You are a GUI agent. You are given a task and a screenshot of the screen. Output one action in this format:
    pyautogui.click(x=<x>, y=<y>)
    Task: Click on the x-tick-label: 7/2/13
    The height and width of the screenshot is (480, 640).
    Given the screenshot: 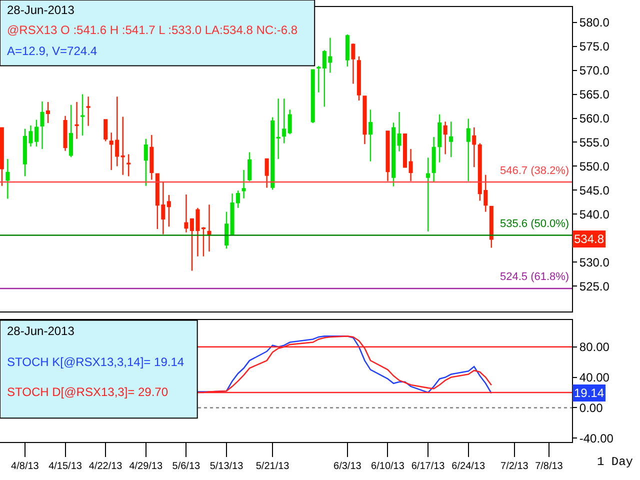 What is the action you would take?
    pyautogui.click(x=514, y=466)
    